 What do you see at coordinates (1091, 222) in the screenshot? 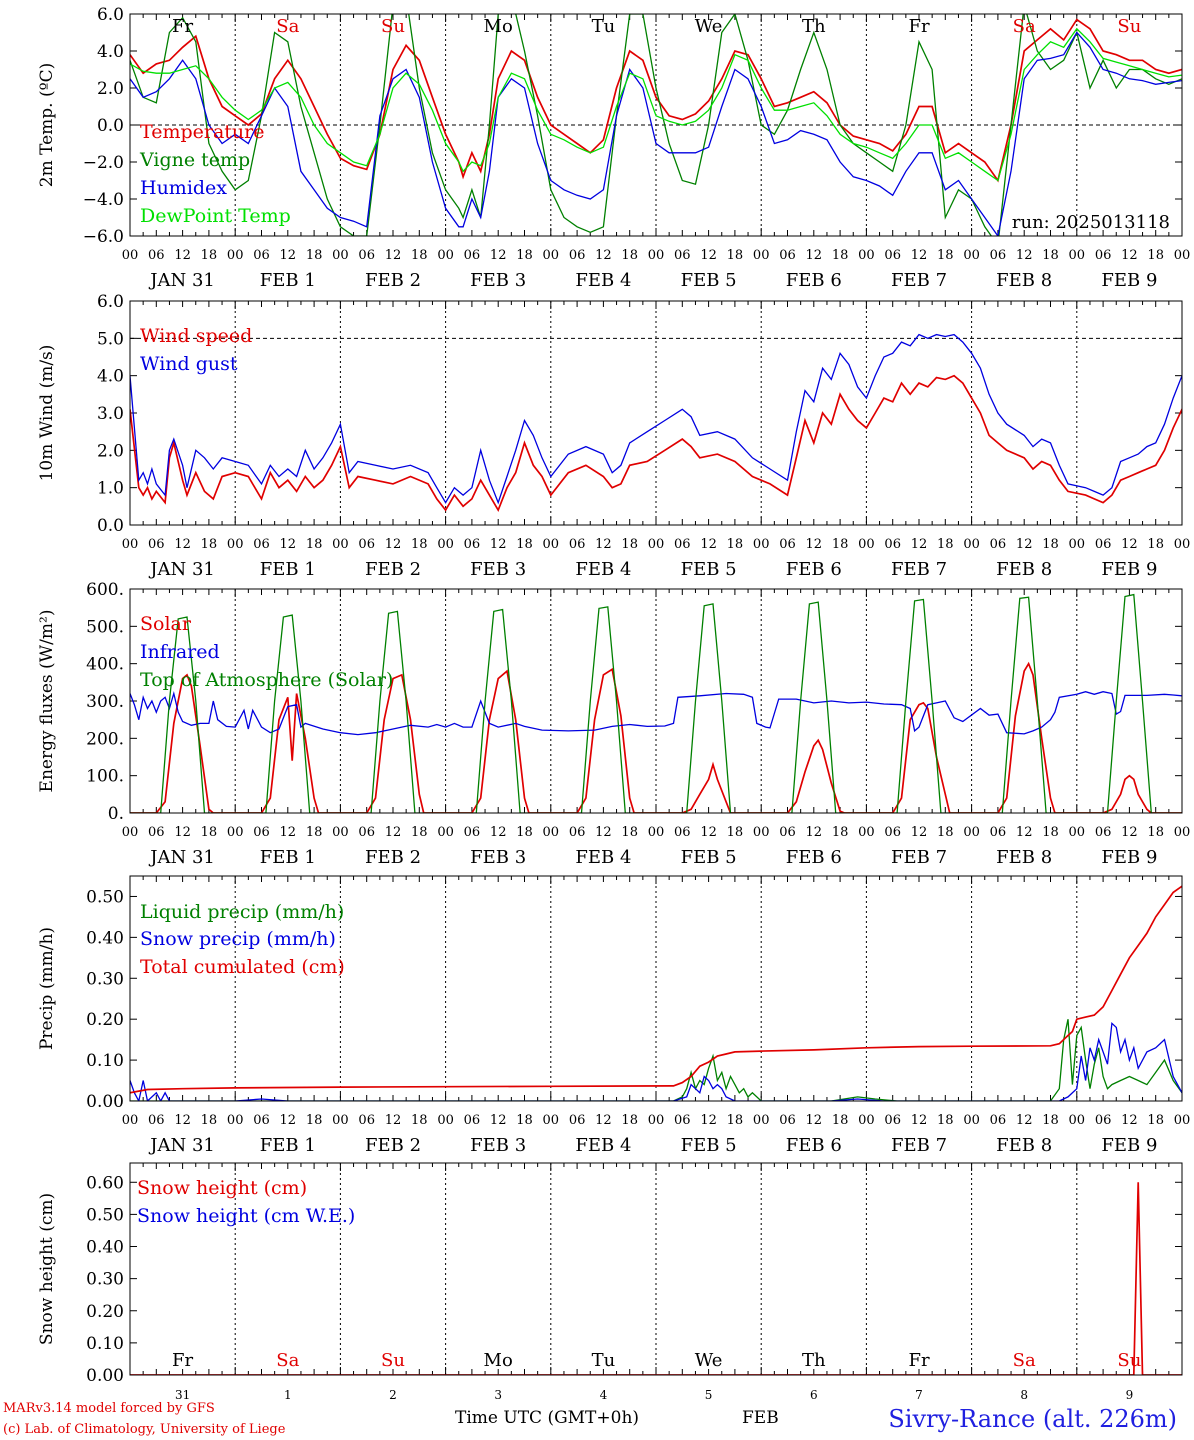
I see `run-label: run: 2025013118` at bounding box center [1091, 222].